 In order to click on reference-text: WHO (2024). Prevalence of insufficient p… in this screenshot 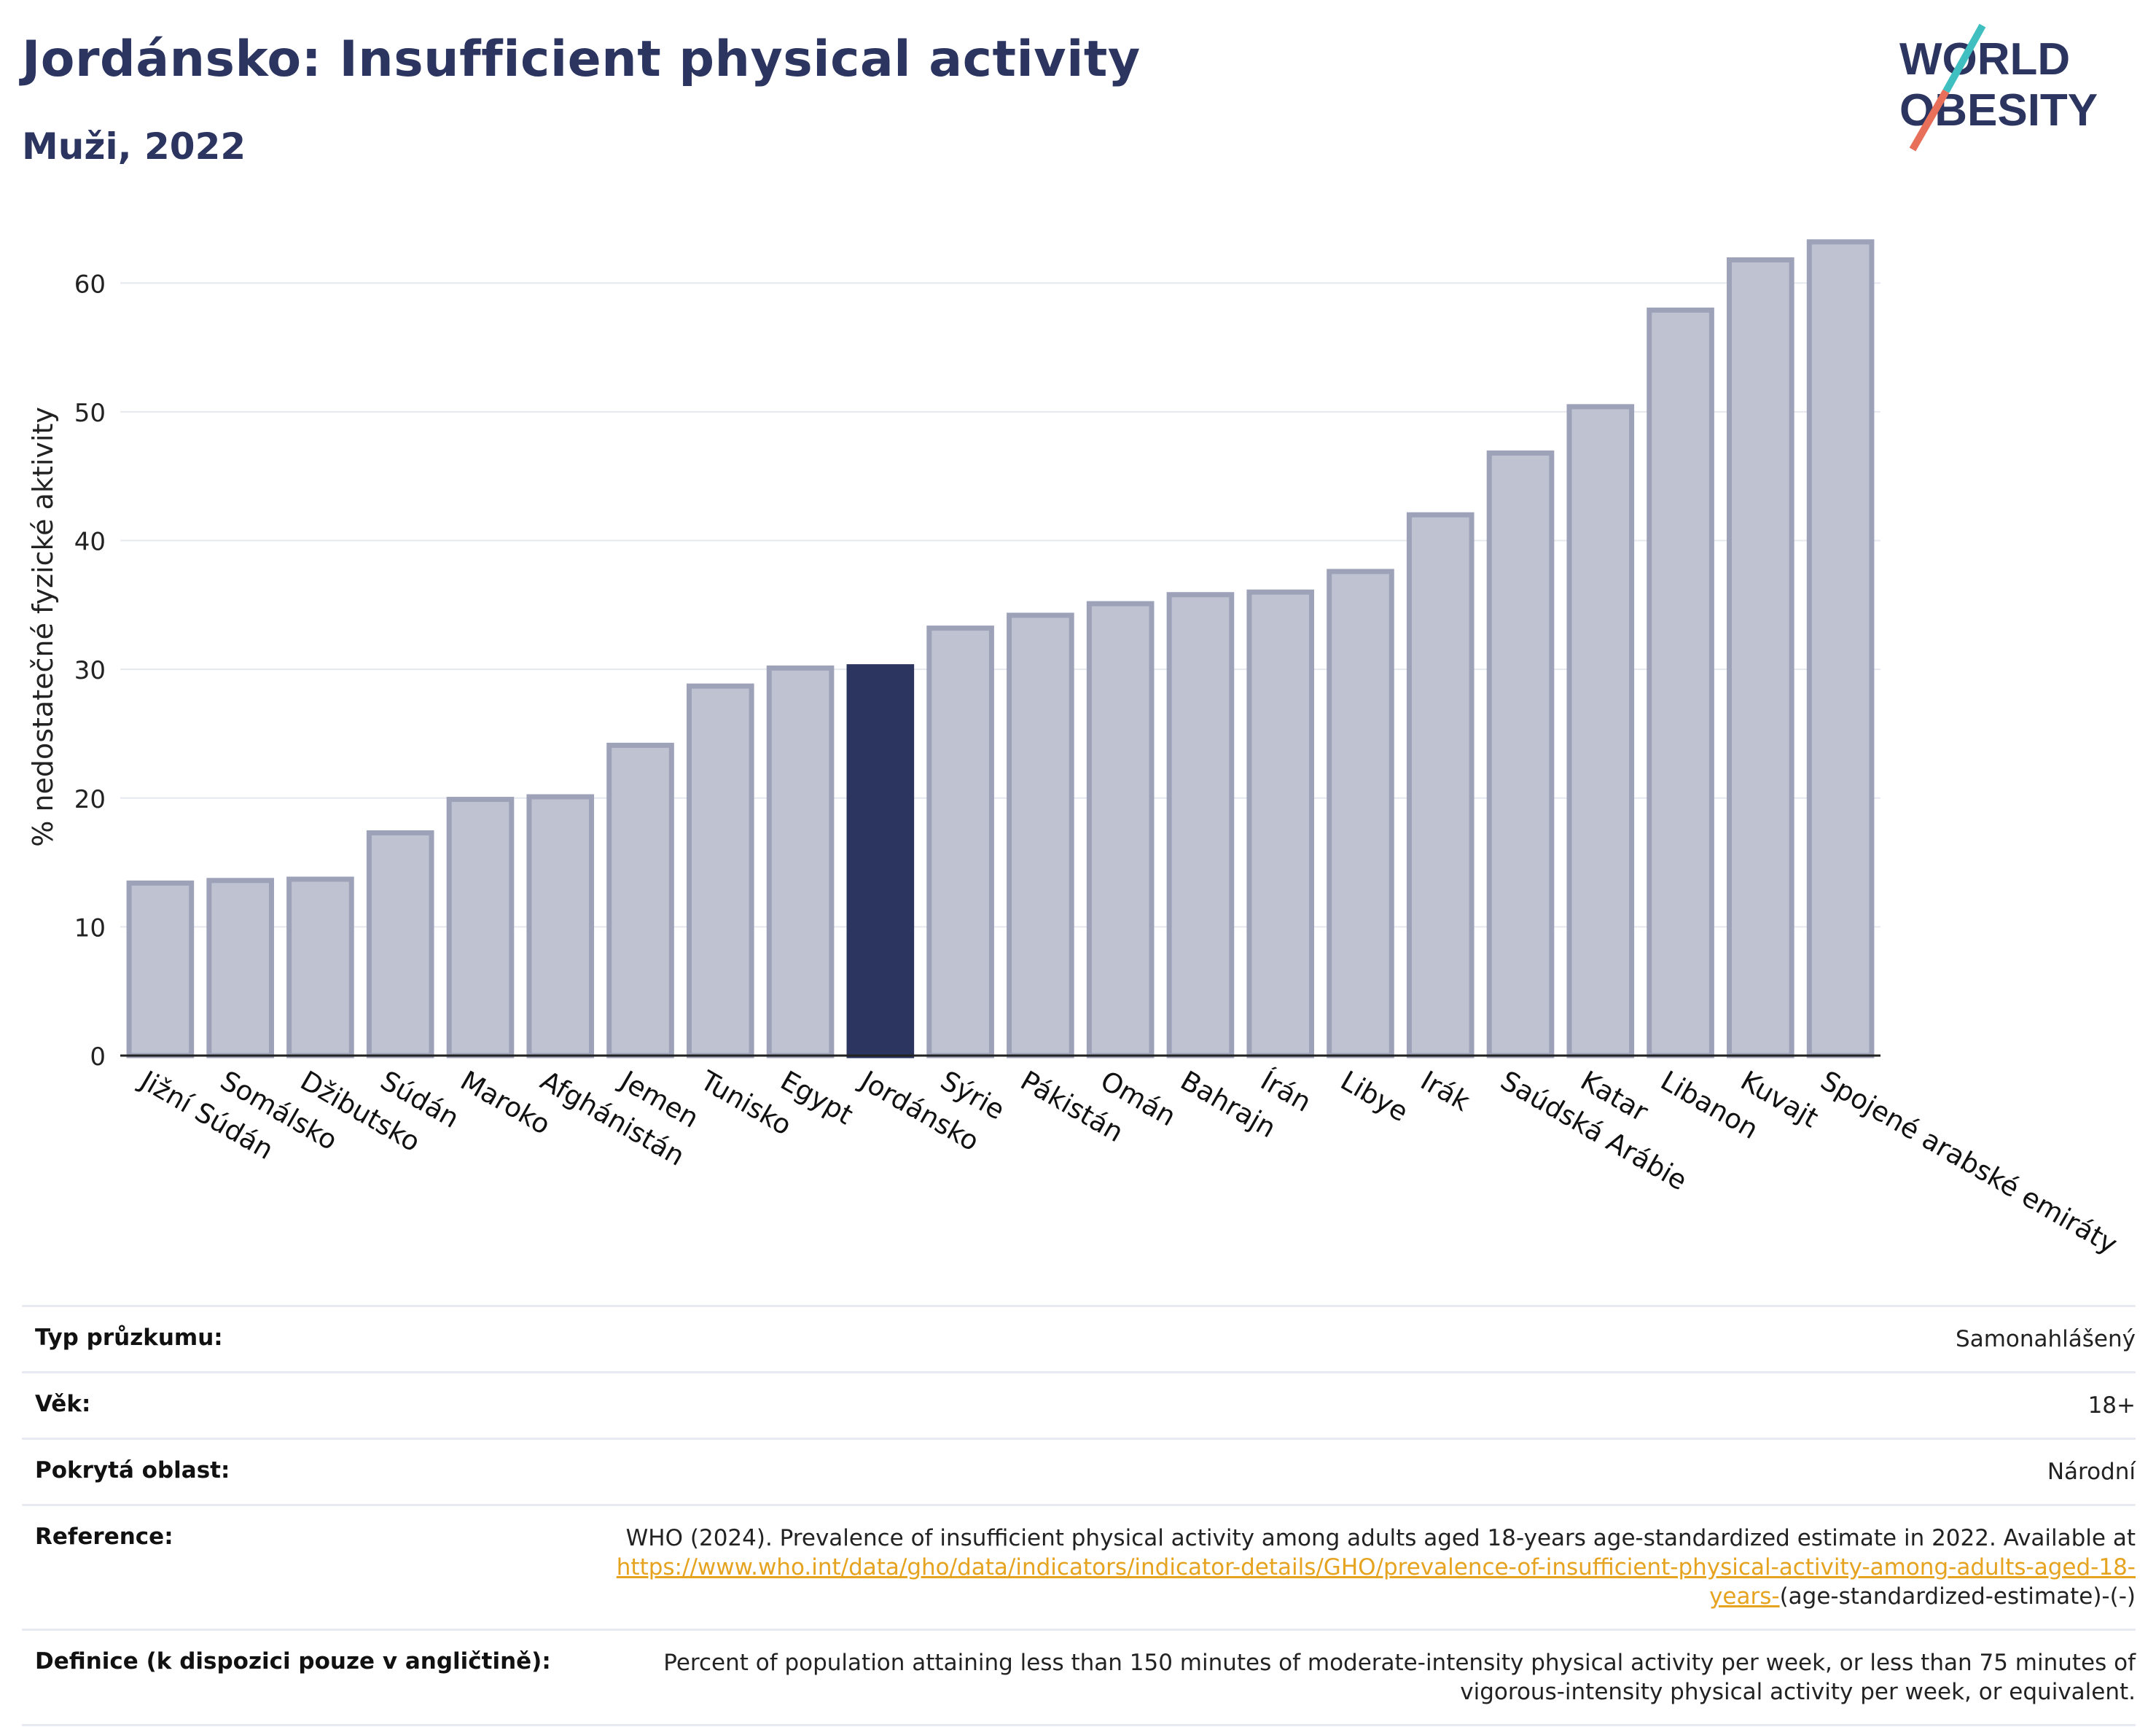, I will do `click(1380, 1538)`.